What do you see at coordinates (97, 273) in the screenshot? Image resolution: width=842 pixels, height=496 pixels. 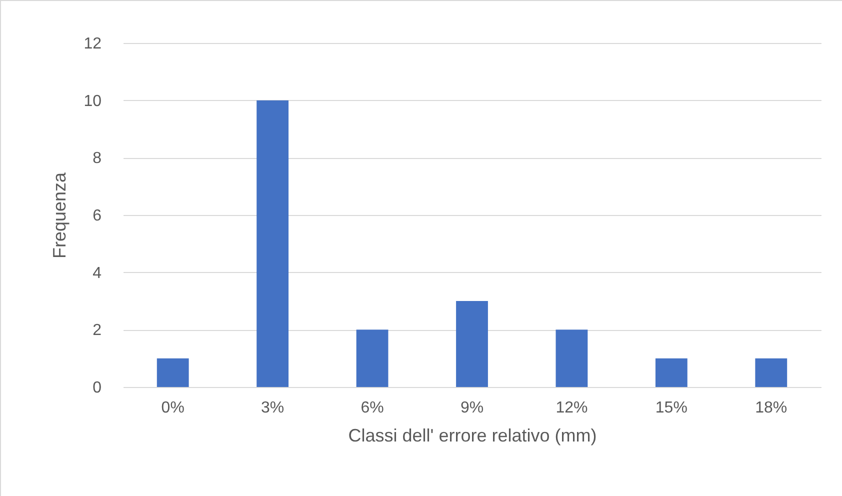 I see `y-tick-label: 4` at bounding box center [97, 273].